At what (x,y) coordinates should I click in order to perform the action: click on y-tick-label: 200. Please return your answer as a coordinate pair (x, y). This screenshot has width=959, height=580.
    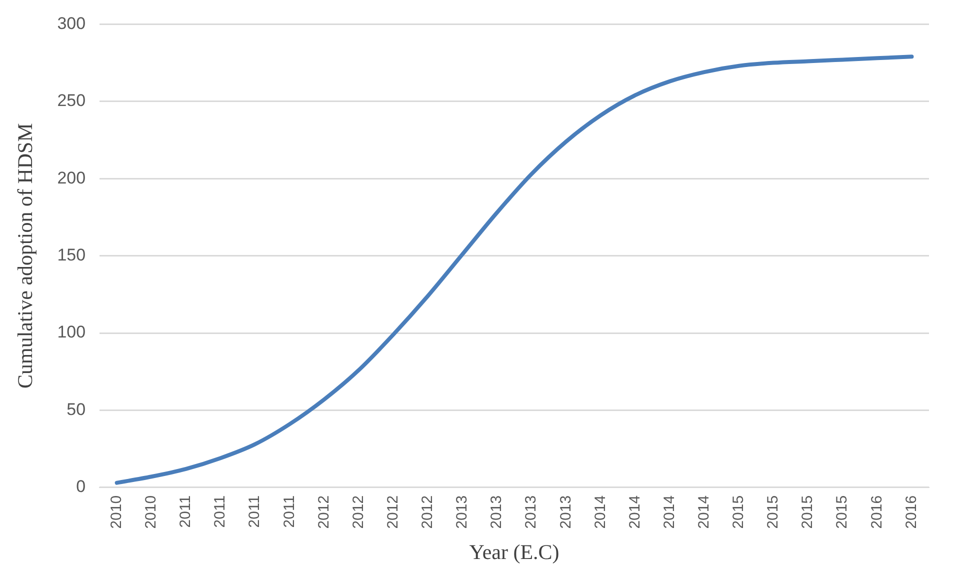
    Looking at the image, I should click on (71, 178).